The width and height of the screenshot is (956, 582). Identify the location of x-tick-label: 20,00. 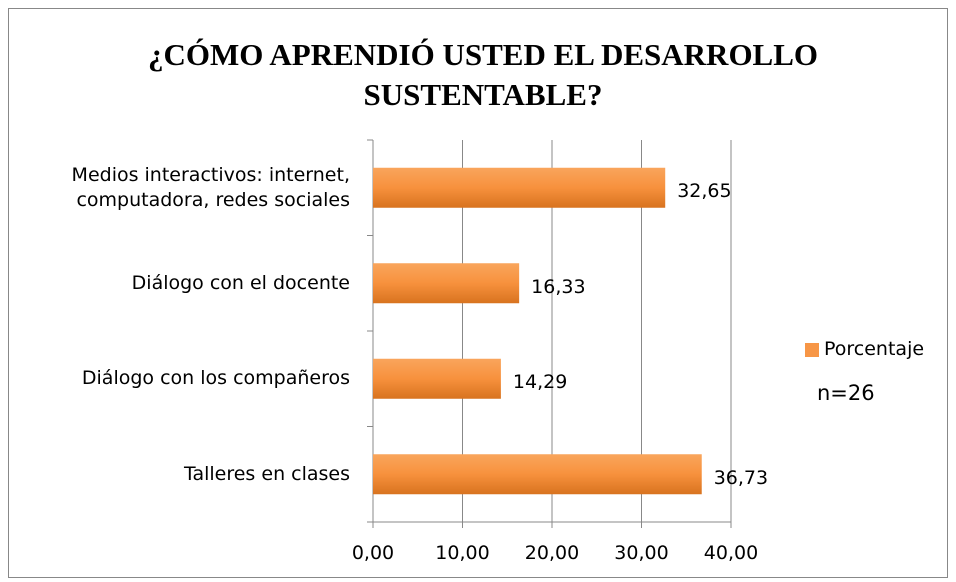
(552, 553).